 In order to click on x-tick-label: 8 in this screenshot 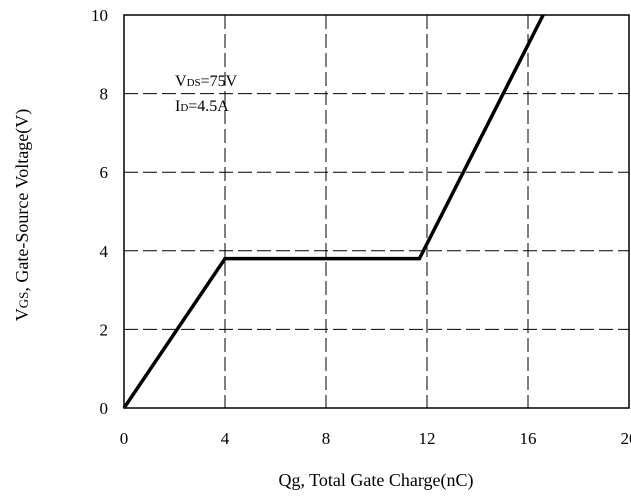, I will do `click(326, 438)`.